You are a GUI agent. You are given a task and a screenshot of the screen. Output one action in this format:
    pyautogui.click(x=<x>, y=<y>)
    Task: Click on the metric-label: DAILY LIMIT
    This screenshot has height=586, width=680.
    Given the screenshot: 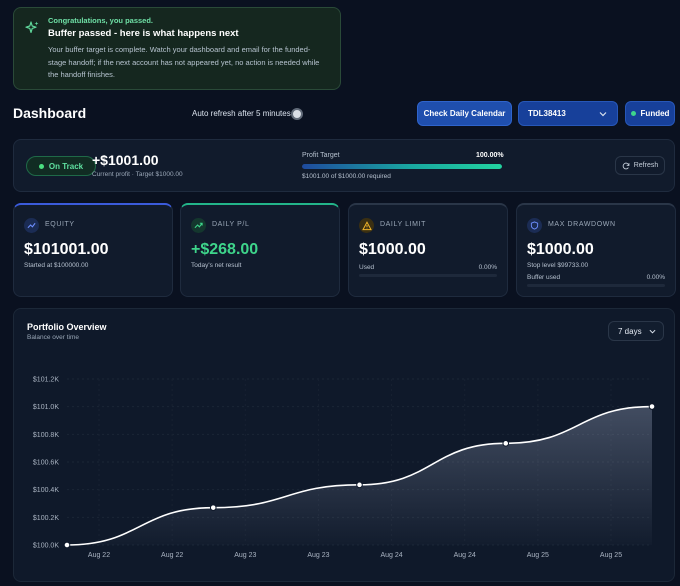 What is the action you would take?
    pyautogui.click(x=403, y=224)
    